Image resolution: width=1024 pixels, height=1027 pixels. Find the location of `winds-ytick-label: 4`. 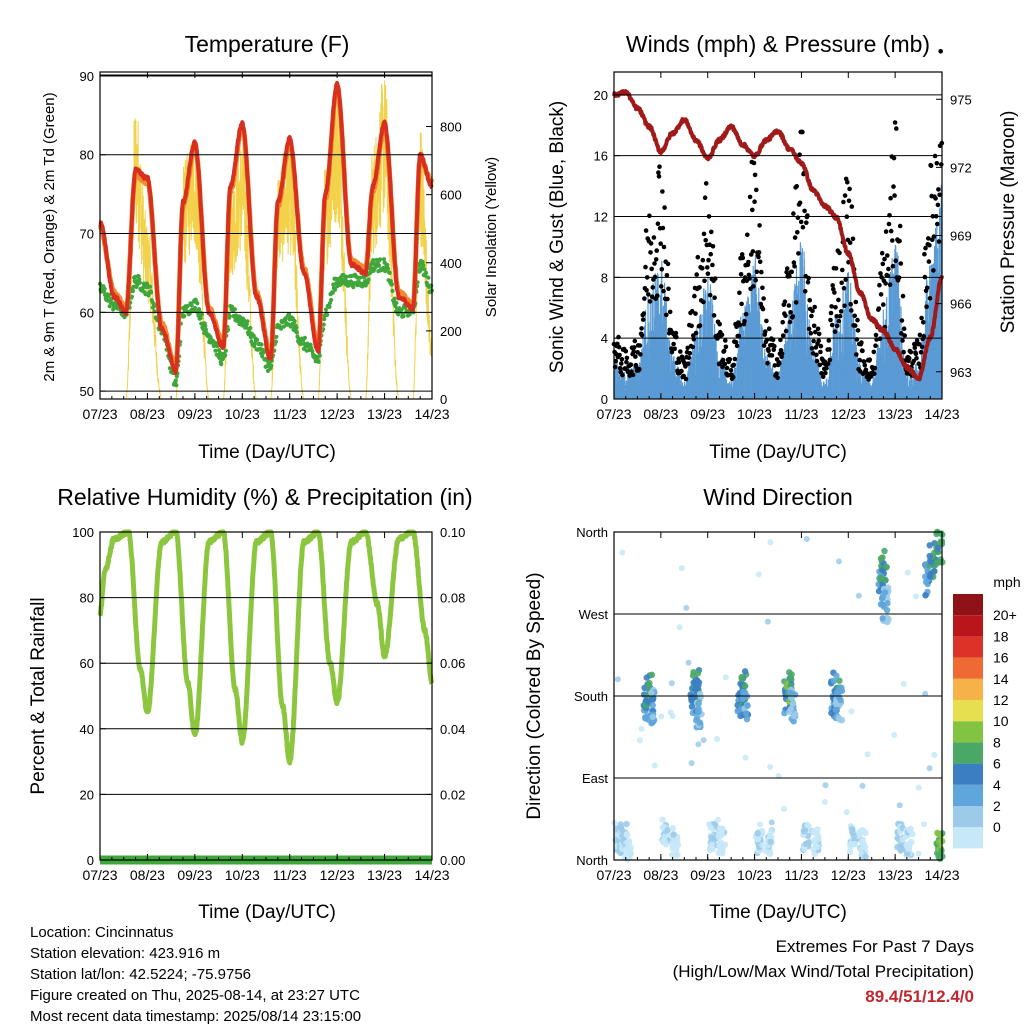

winds-ytick-label: 4 is located at coordinates (604, 338).